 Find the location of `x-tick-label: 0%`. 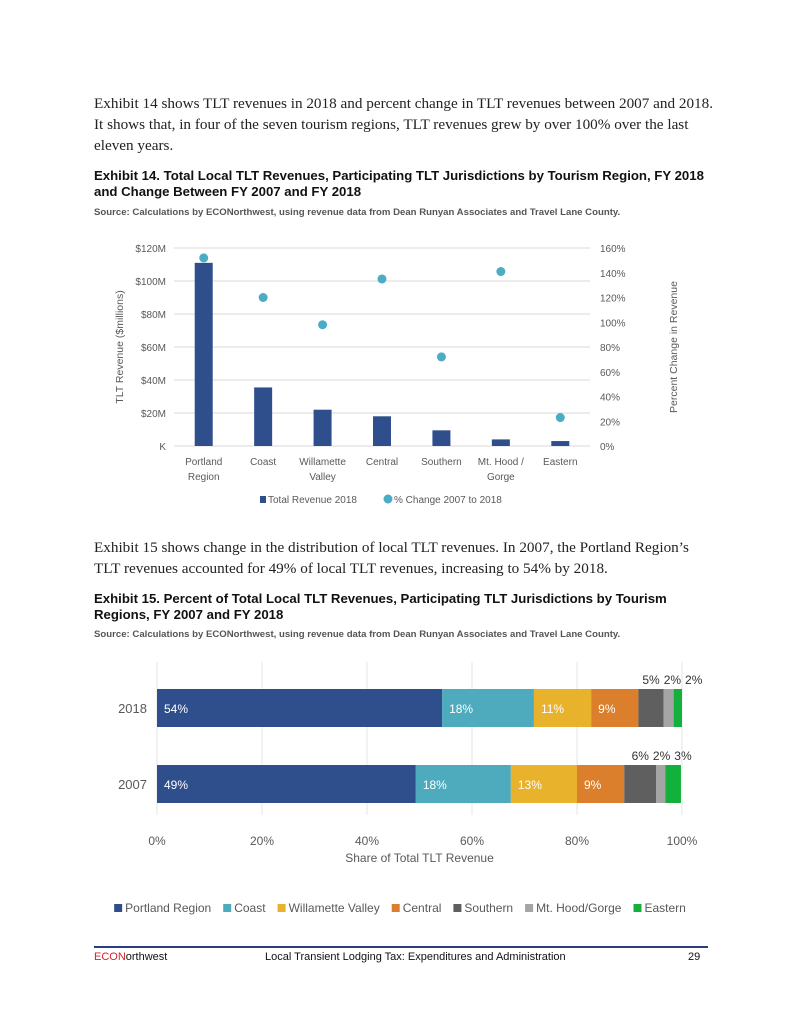

x-tick-label: 0% is located at coordinates (157, 841).